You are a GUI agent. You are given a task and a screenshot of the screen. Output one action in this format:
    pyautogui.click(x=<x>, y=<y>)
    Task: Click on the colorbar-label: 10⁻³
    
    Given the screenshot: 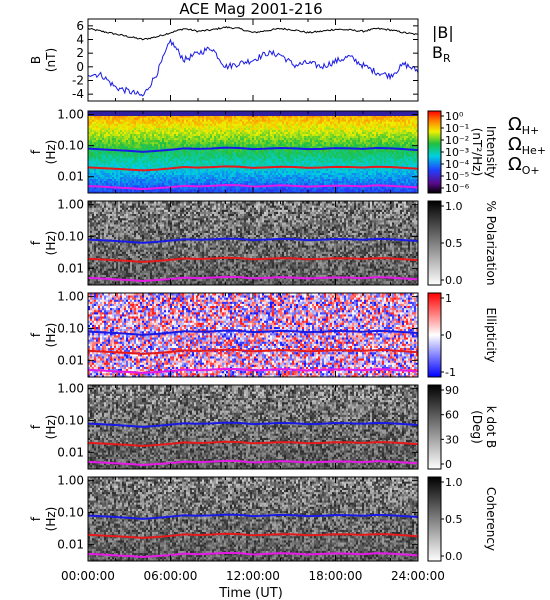 What is the action you would take?
    pyautogui.click(x=457, y=152)
    